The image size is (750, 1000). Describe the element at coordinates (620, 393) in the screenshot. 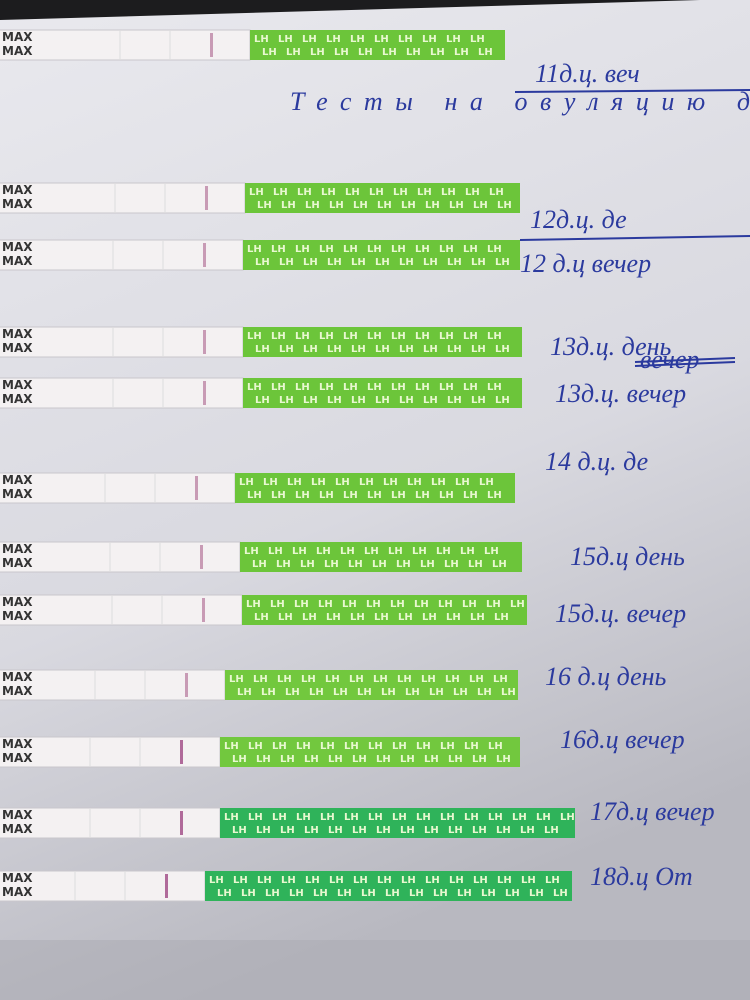

I see `note: 13д.ц. вечер` at that location.